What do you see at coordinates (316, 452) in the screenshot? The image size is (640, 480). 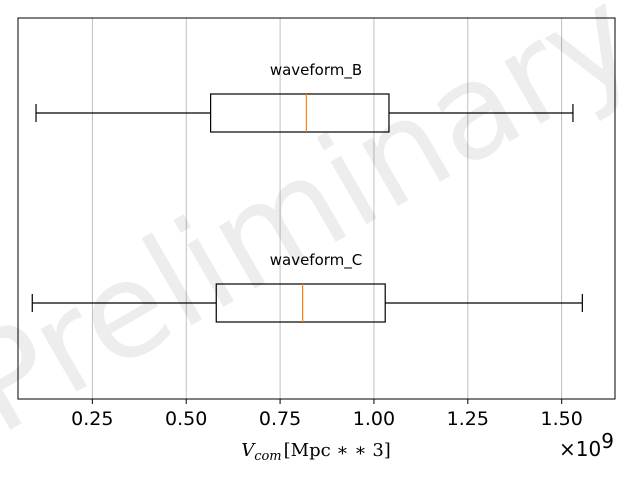 I see `x-axis-label: Vcom [Mpc ∗ ∗ 3]` at bounding box center [316, 452].